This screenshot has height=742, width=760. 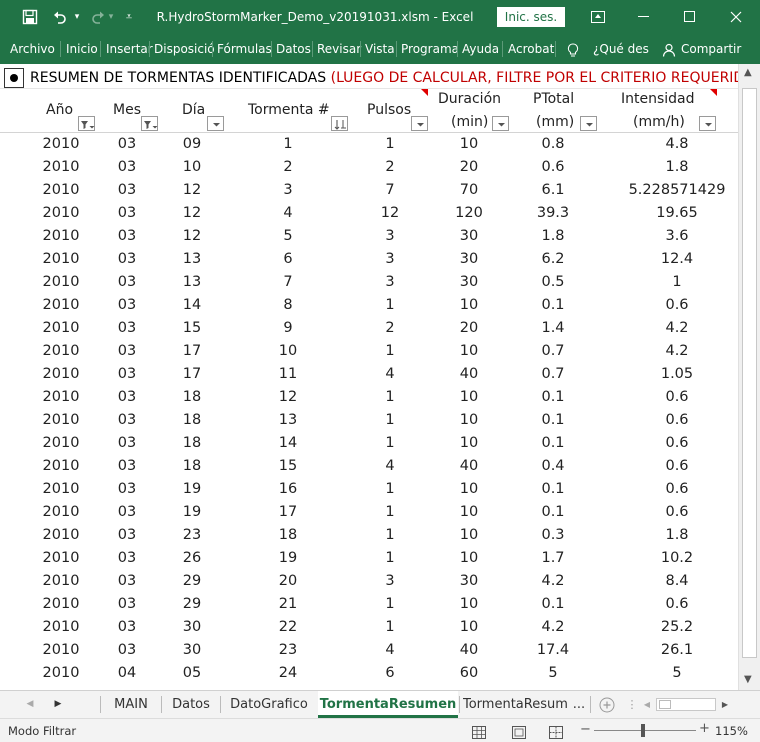 I want to click on table-cell: 05, so click(x=192, y=673).